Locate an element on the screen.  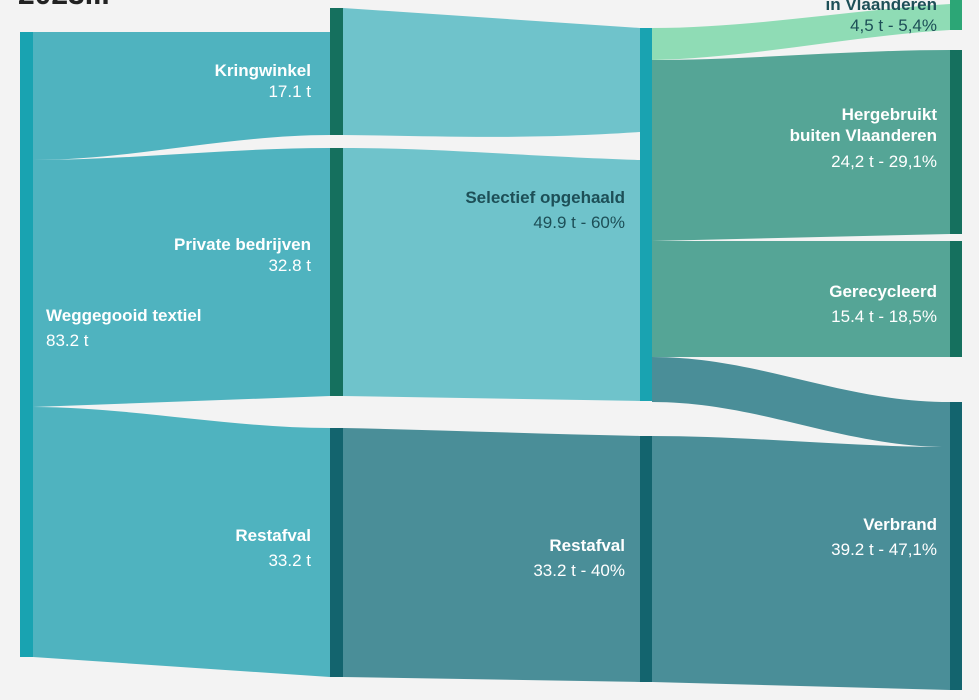
node-value: 39.2 t - 47,1% is located at coordinates (884, 550).